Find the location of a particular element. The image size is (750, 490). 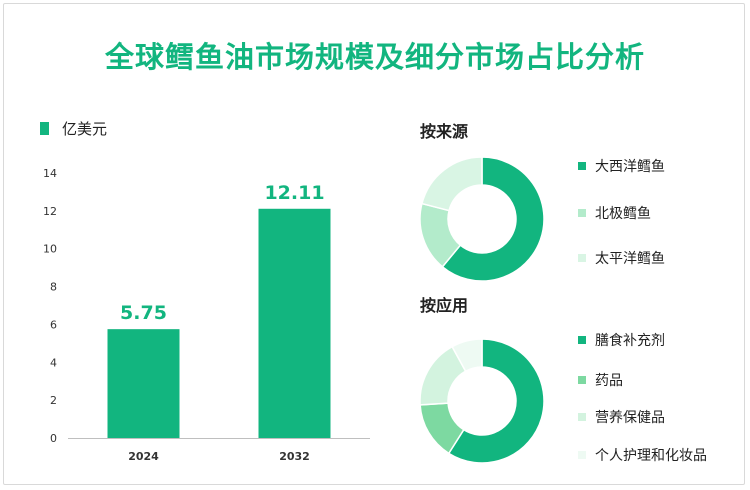

application-pie-title: 按应用 is located at coordinates (444, 305).